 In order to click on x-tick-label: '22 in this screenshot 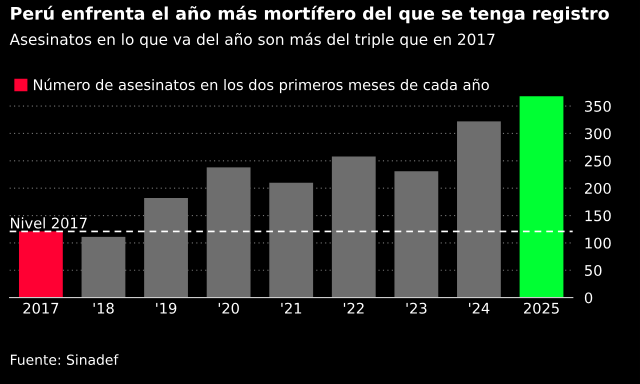, I will do `click(354, 308)`.